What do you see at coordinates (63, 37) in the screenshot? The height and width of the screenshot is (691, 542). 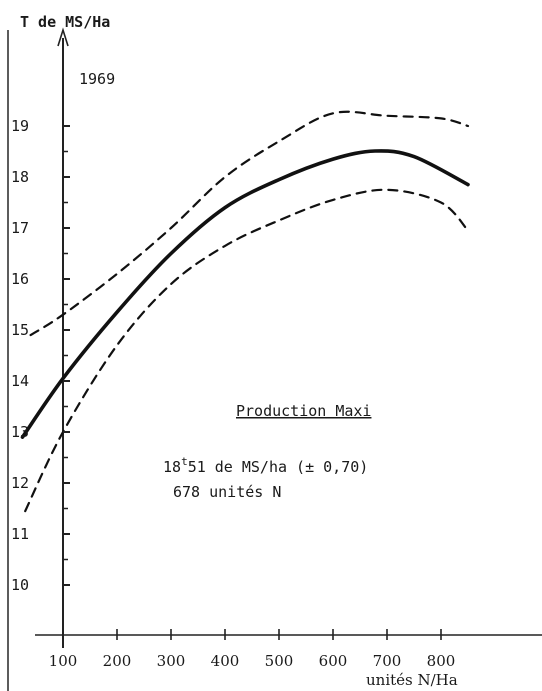 I see `y-axis-arrow` at bounding box center [63, 37].